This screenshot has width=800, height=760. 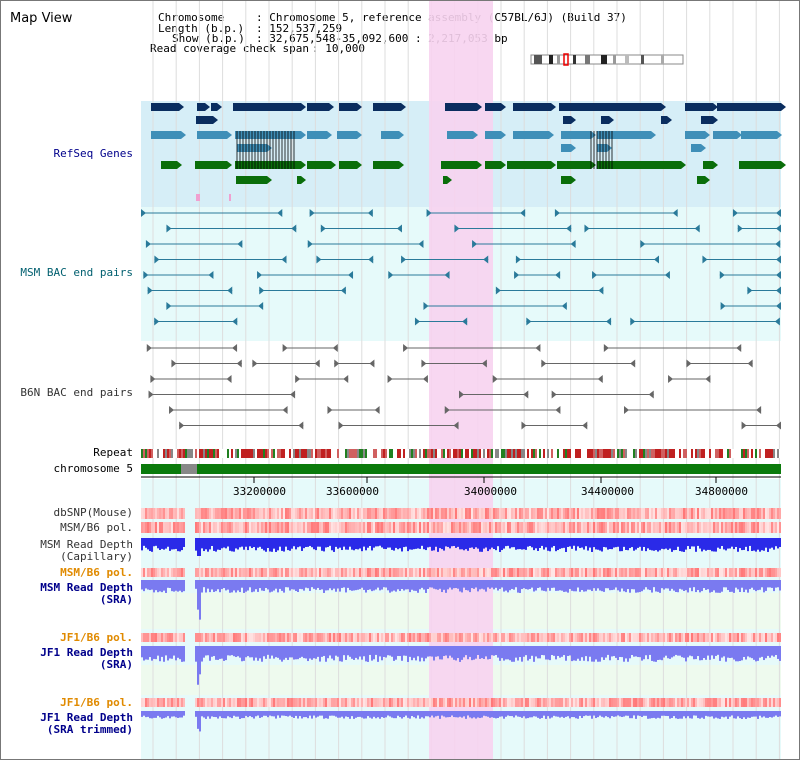 What do you see at coordinates (201, 28) in the screenshot?
I see `length-key: Length (b.p.)` at bounding box center [201, 28].